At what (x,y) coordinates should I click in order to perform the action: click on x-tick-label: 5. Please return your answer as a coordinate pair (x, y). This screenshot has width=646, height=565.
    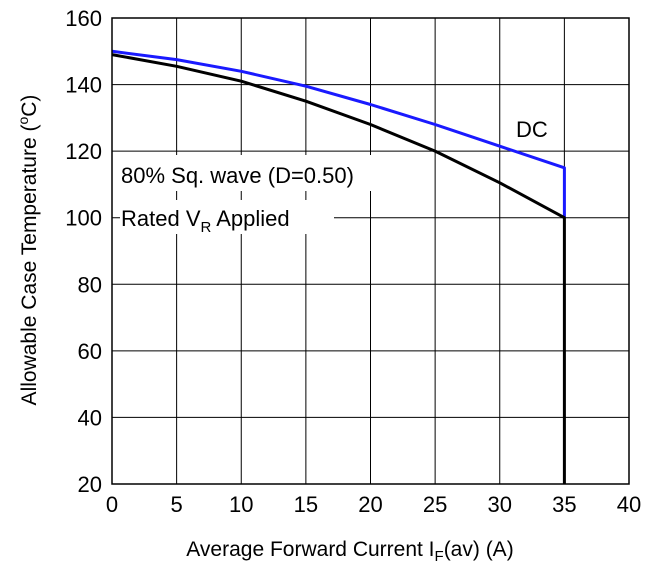
    Looking at the image, I should click on (177, 504).